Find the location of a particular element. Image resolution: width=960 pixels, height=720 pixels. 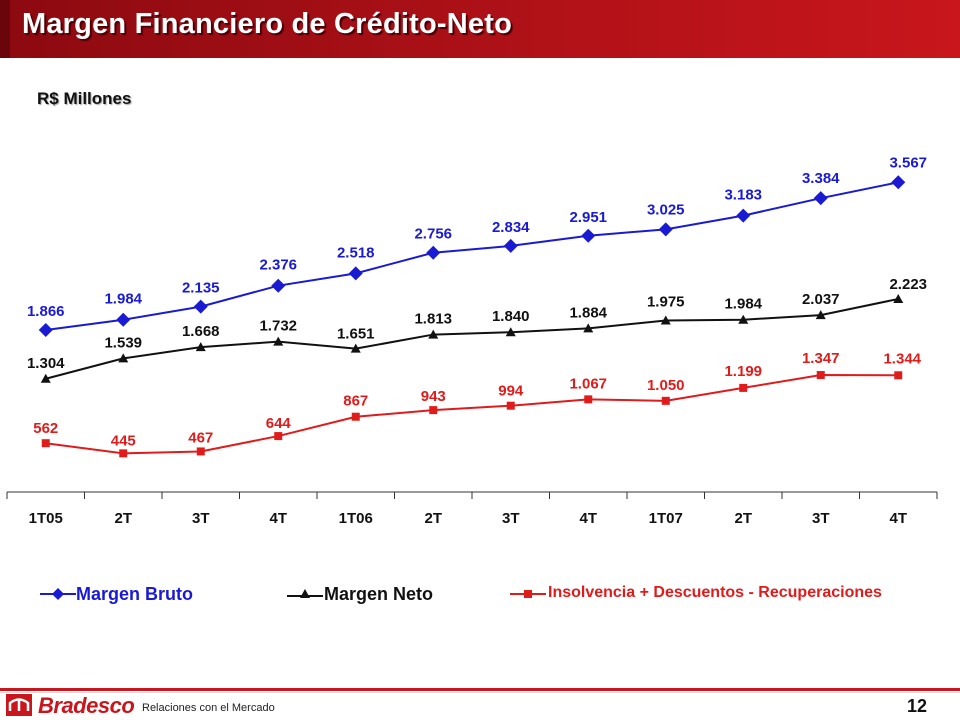

title-bar: Margen Financiero de Crédito-Neto is located at coordinates (480, 29).